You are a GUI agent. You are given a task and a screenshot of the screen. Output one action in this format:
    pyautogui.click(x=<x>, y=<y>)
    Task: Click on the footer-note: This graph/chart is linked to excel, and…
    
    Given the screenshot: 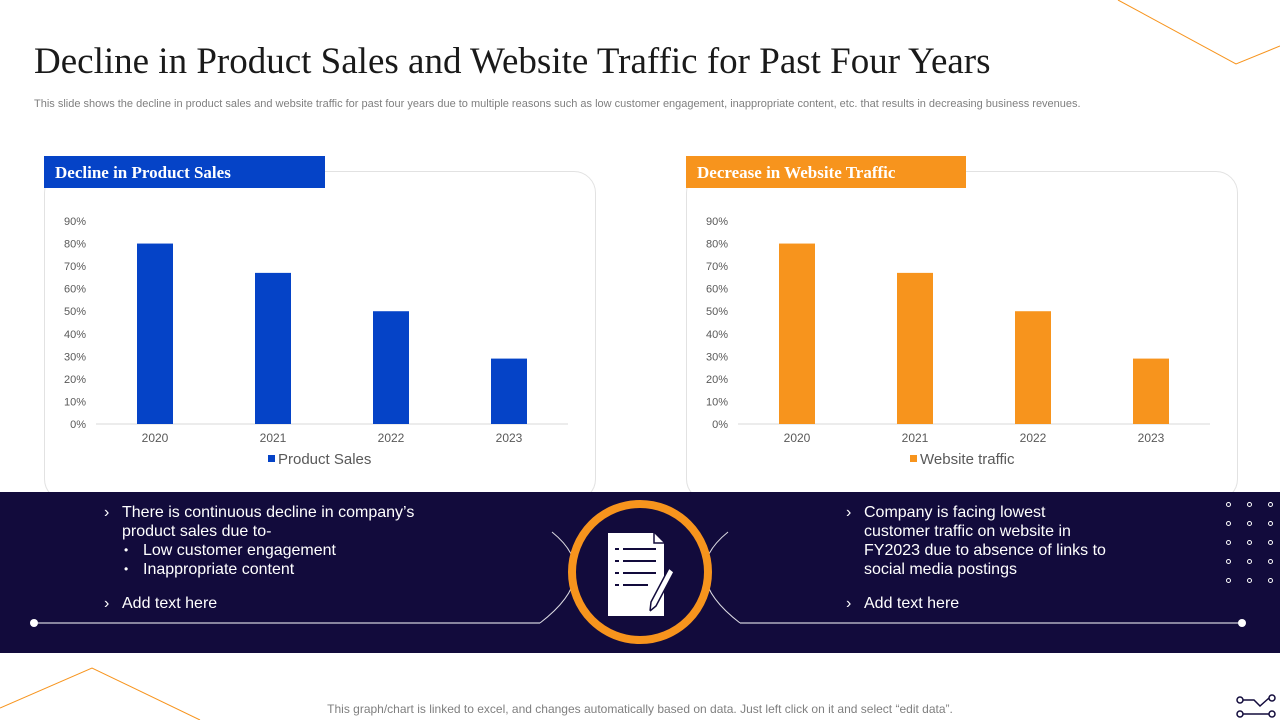 What is the action you would take?
    pyautogui.click(x=640, y=709)
    